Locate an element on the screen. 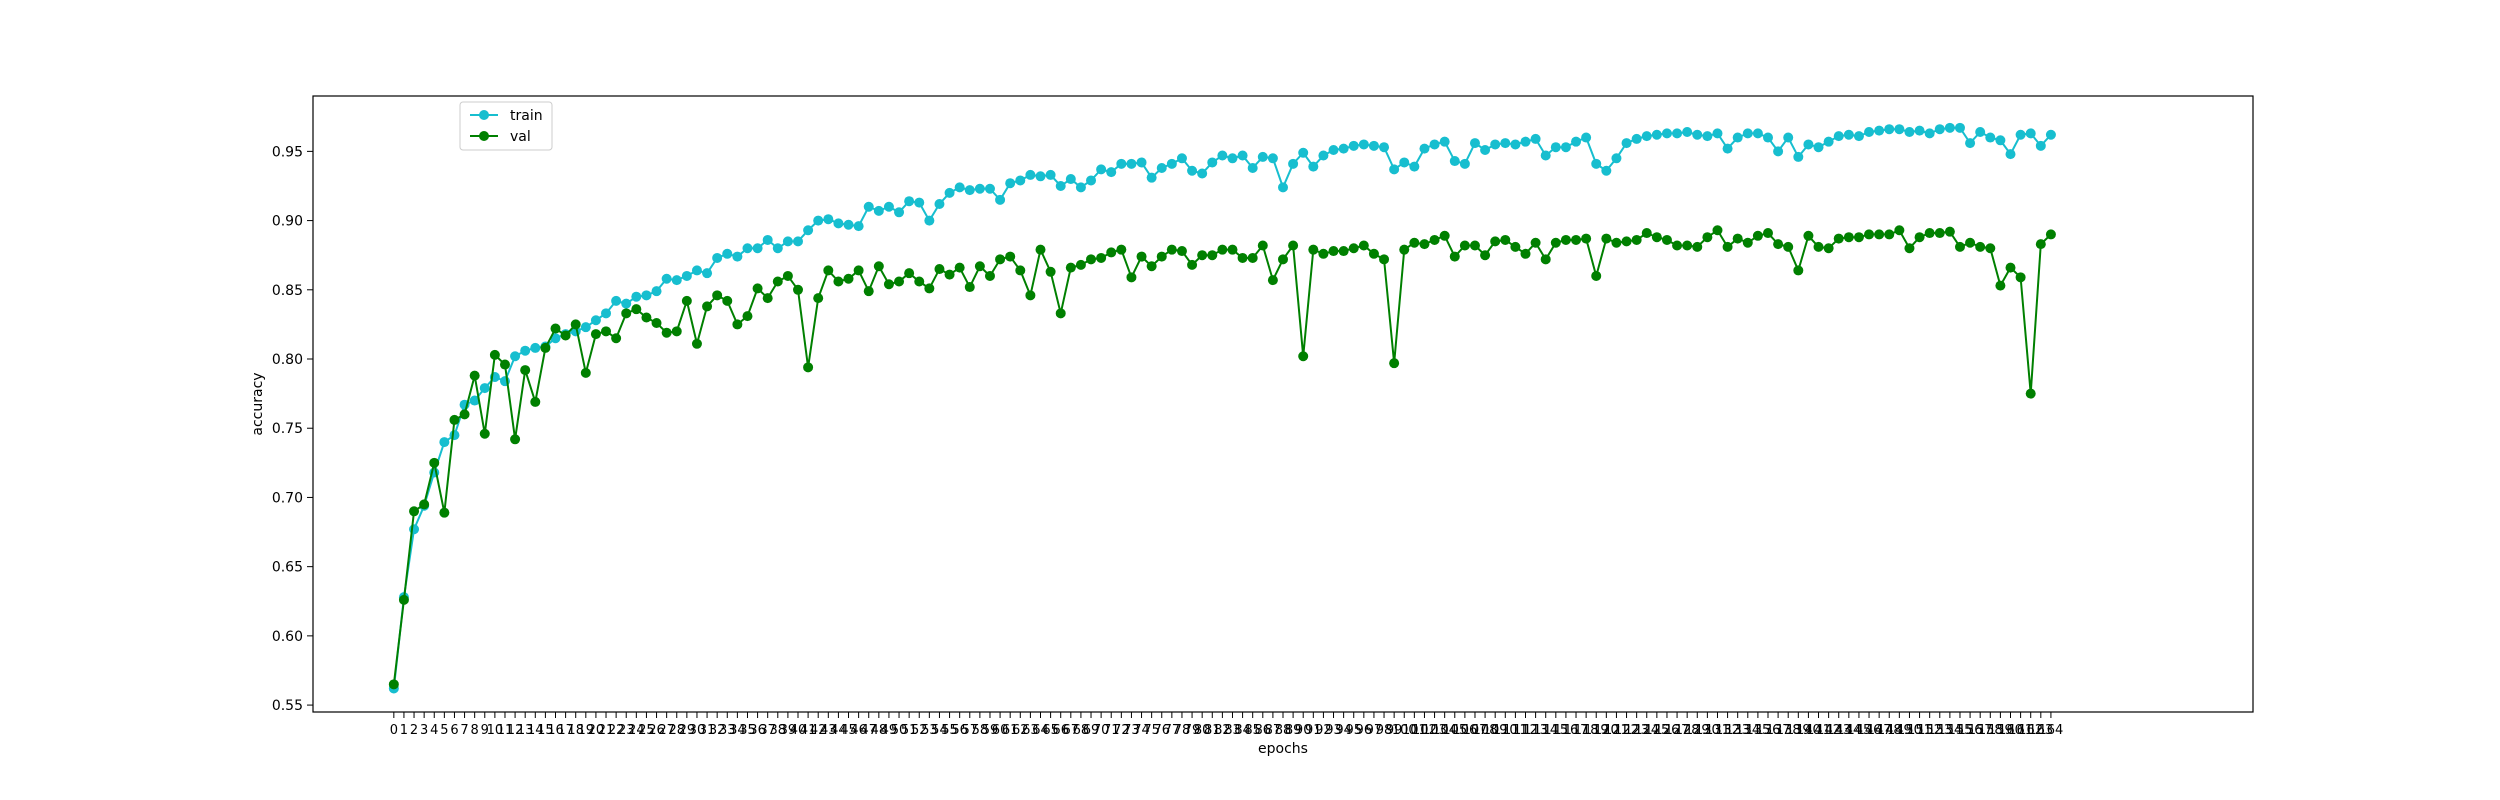  x-tick-label: 20 is located at coordinates (596, 730).